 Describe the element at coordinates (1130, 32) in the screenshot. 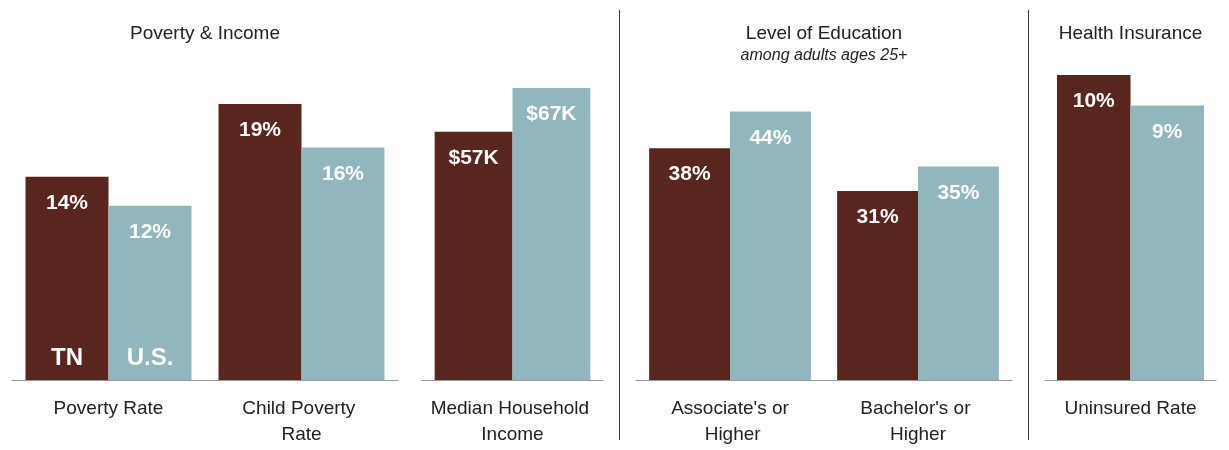

I see `chart-title: Health Insurance` at that location.